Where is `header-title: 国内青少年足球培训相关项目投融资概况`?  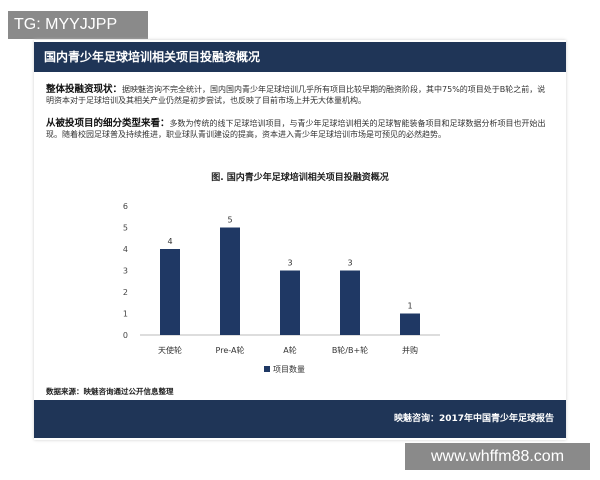
header-title: 国内青少年足球培训相关项目投融资概况 is located at coordinates (300, 57).